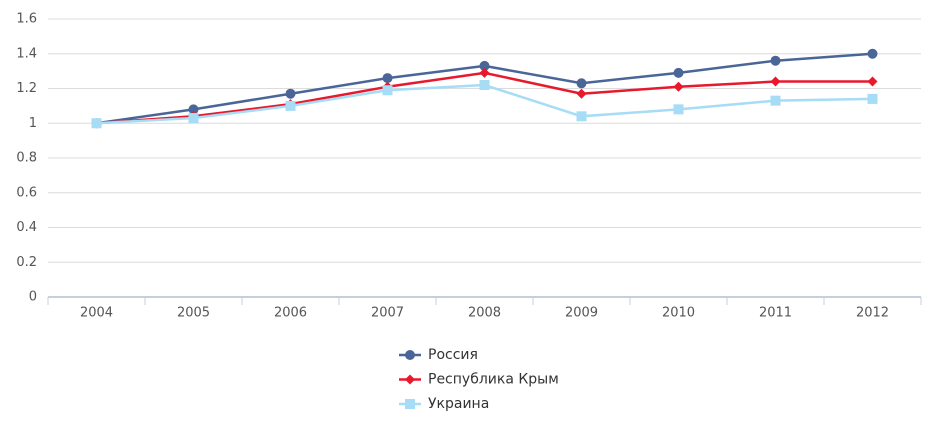 The image size is (945, 425). Describe the element at coordinates (26, 262) in the screenshot. I see `y-tick-label: 0.2` at that location.